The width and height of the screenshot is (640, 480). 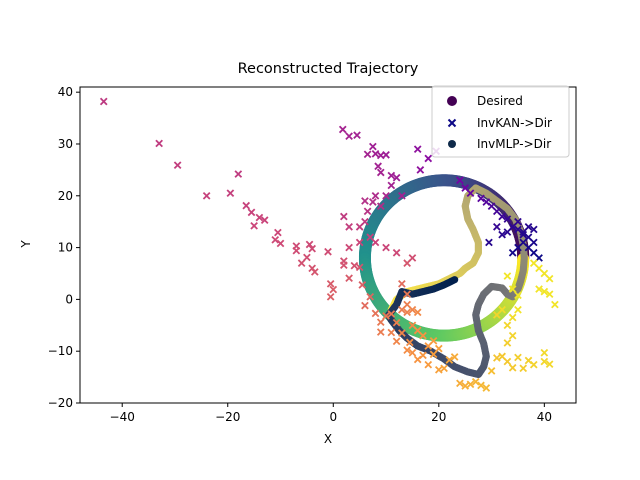 I want to click on y-tick-label: −10, so click(x=60, y=351).